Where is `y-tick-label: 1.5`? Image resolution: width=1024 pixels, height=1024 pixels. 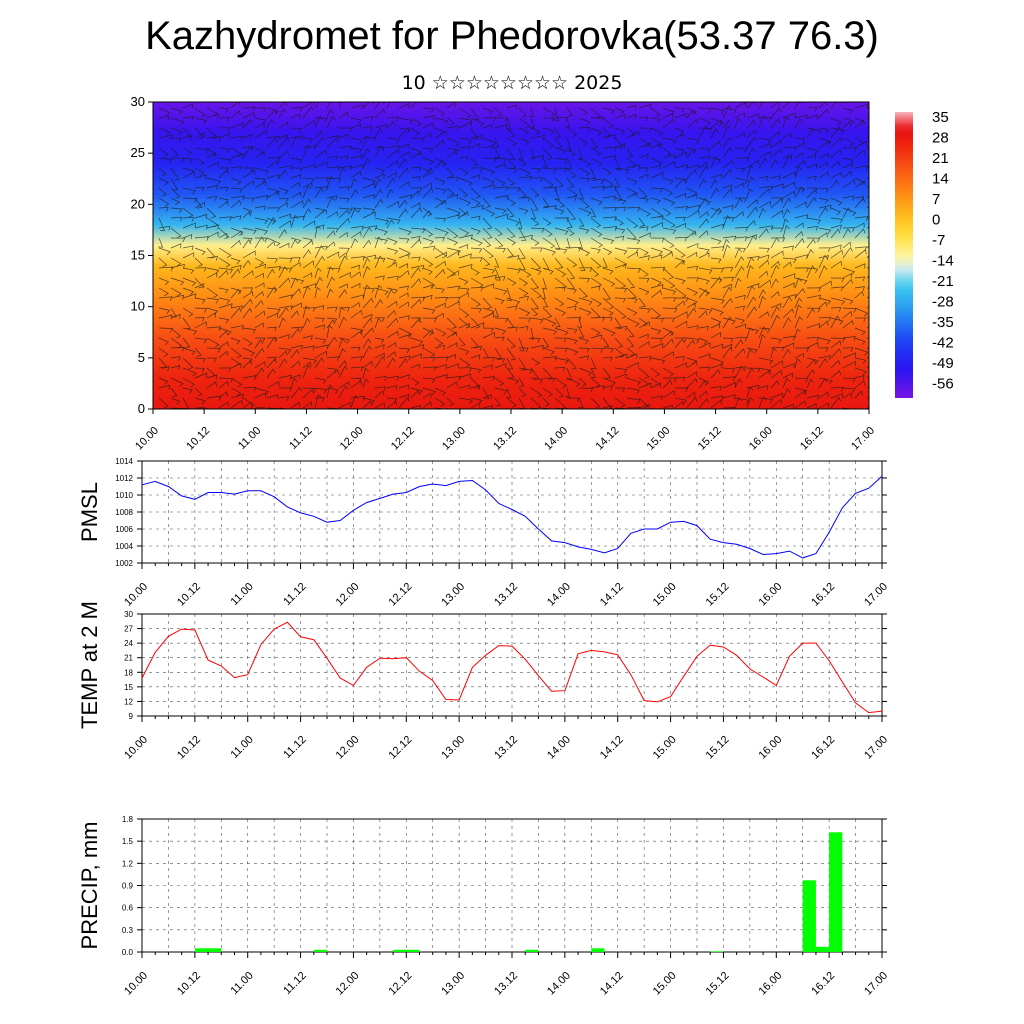
y-tick-label: 1.5 is located at coordinates (128, 841).